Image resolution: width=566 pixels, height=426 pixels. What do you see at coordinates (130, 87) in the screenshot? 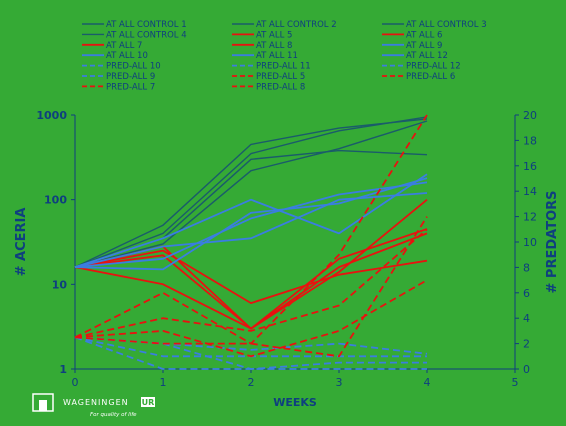
I see `legend-label: PRED-ALL 7` at bounding box center [130, 87].